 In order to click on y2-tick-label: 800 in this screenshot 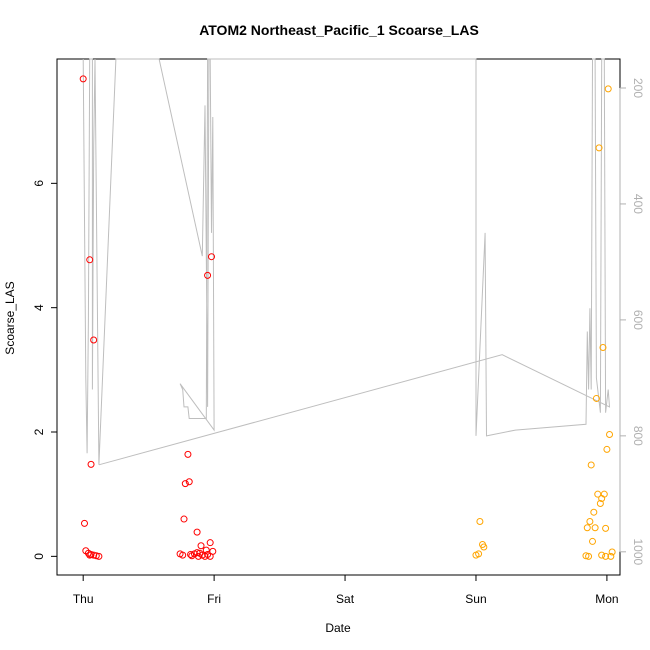, I will do `click(638, 436)`.